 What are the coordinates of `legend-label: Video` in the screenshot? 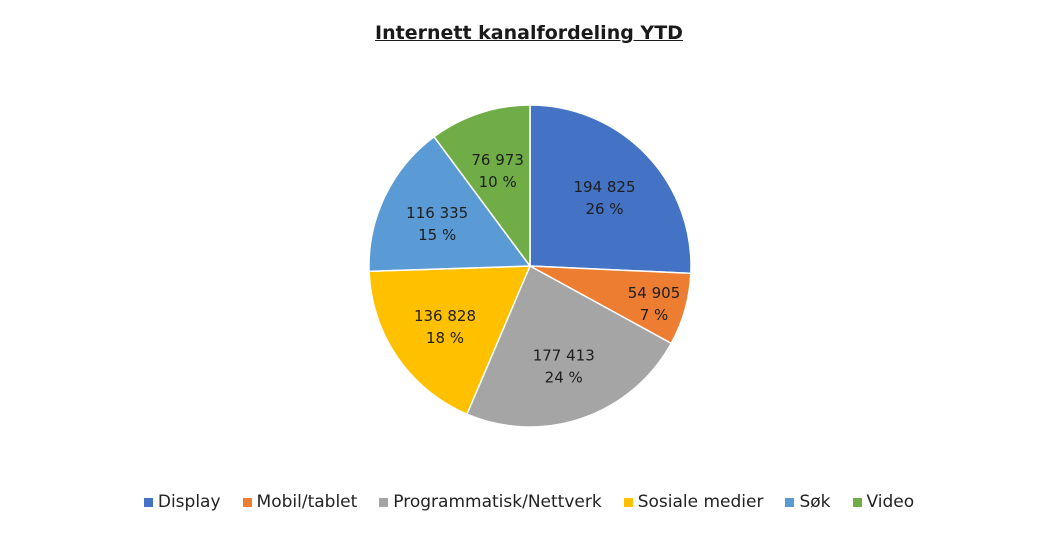 It's located at (890, 502).